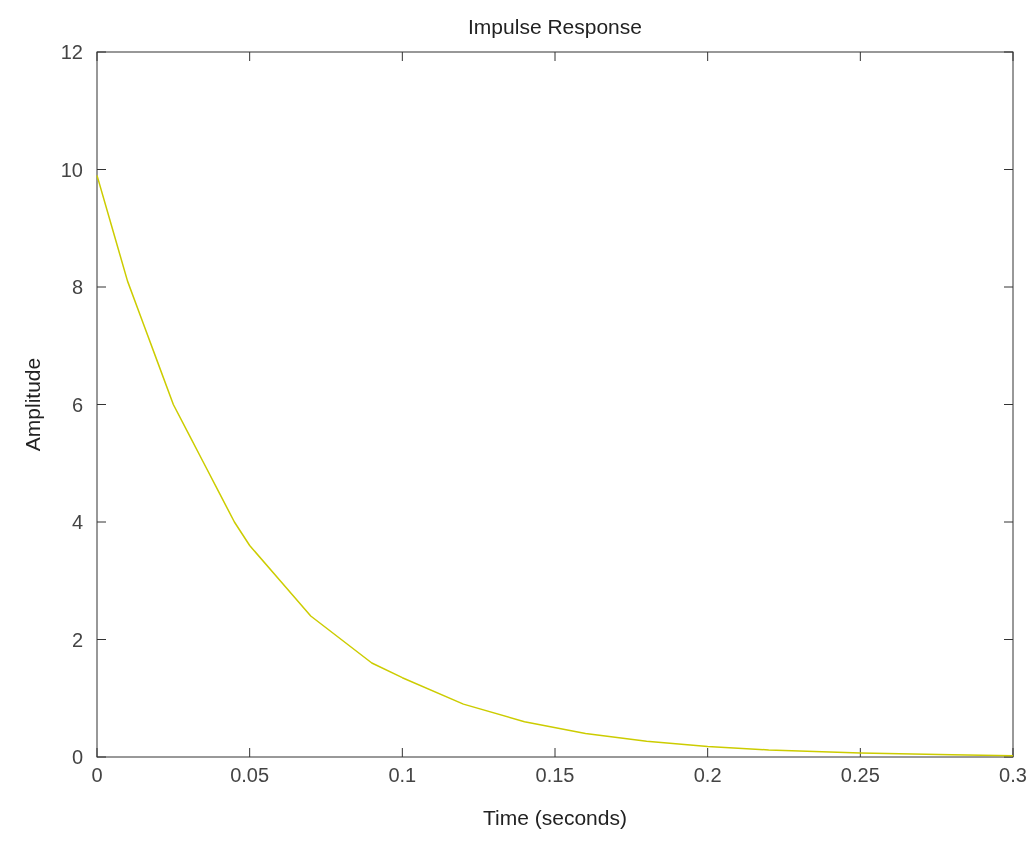  What do you see at coordinates (77, 522) in the screenshot?
I see `y-tick-label: 4` at bounding box center [77, 522].